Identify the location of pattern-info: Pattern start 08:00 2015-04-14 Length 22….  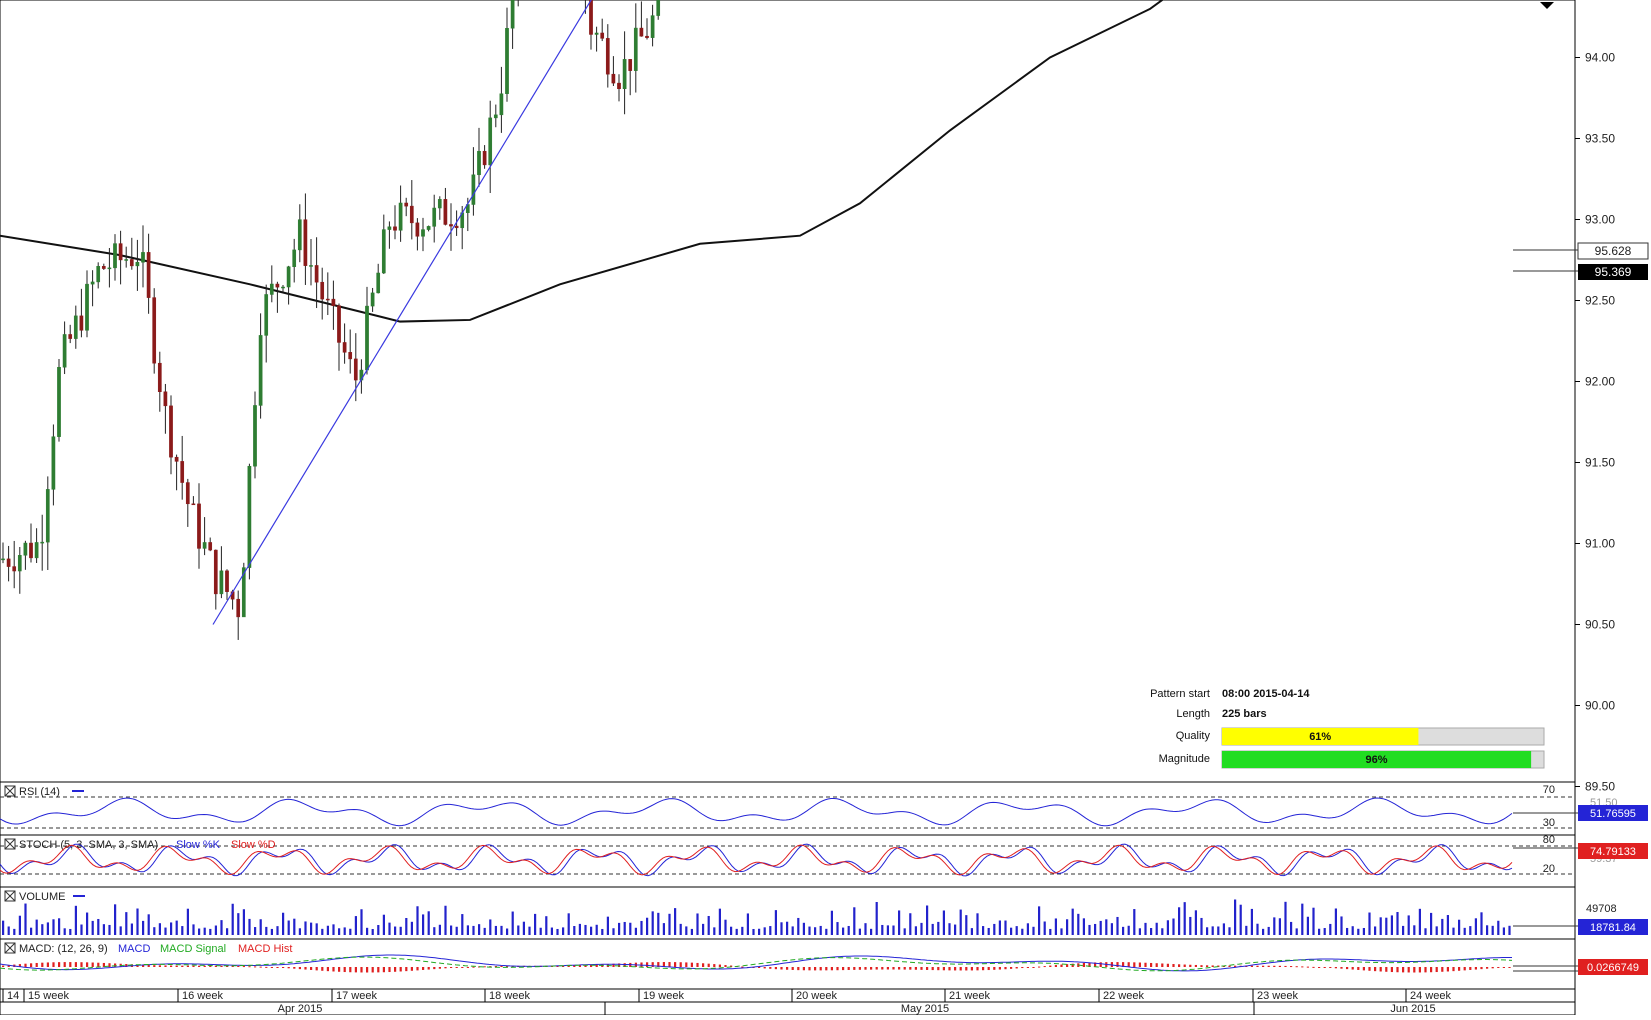
(1347, 728).